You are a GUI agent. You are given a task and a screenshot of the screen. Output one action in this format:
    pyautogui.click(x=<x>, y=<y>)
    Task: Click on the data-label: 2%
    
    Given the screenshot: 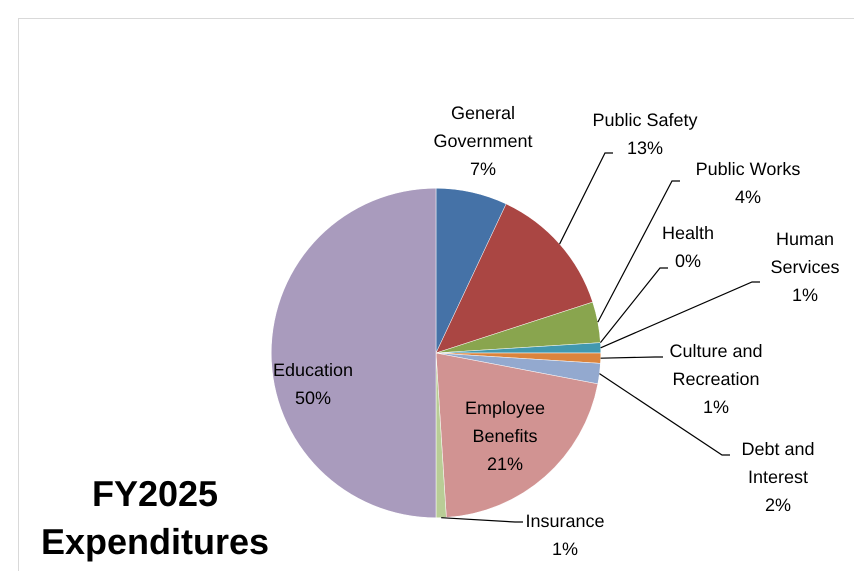 What is the action you would take?
    pyautogui.click(x=778, y=504)
    